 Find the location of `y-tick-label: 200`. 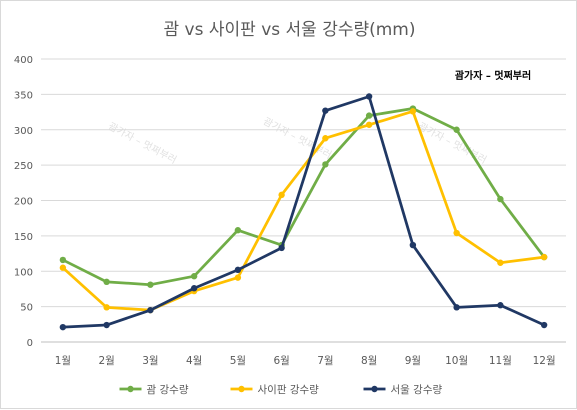

y-tick-label: 200 is located at coordinates (23, 202).